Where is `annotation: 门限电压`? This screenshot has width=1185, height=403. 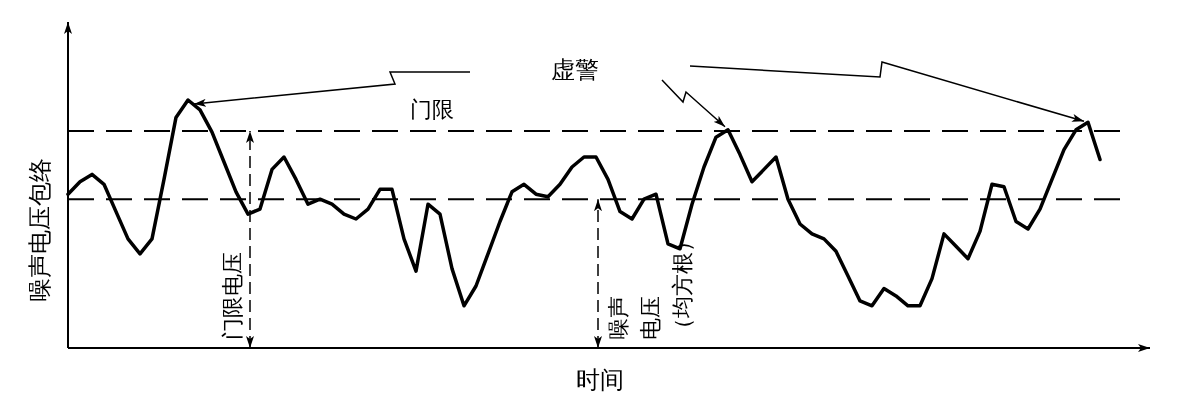
annotation: 门限电压 is located at coordinates (232, 296).